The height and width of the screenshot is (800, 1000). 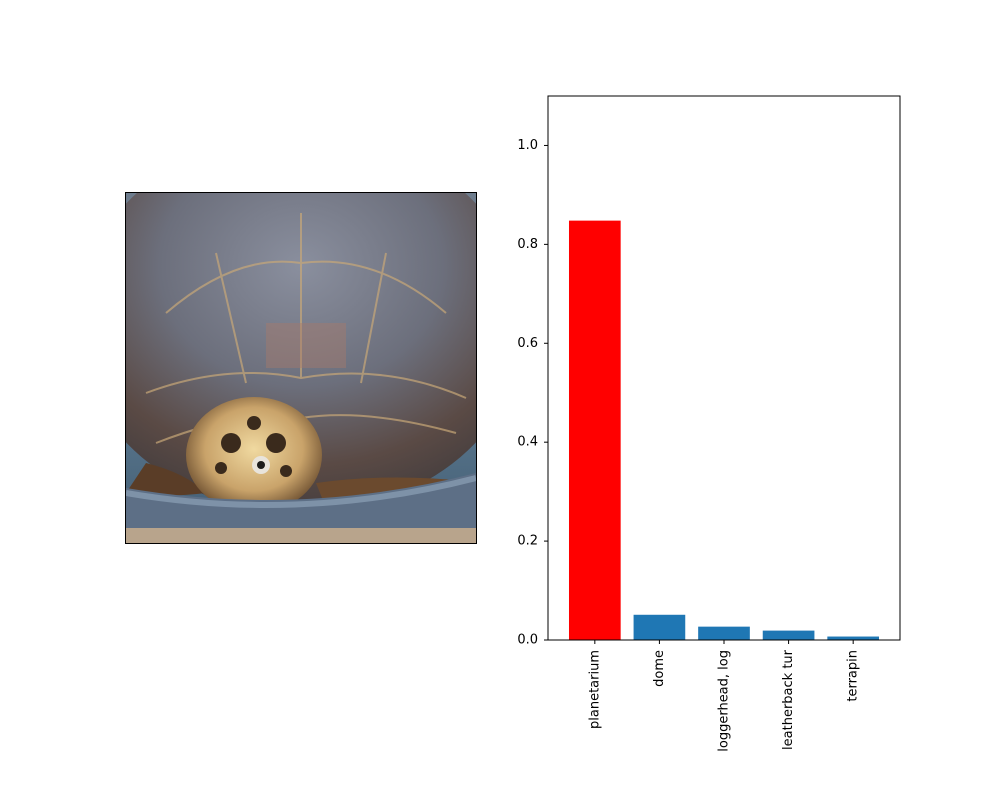 What do you see at coordinates (527, 343) in the screenshot?
I see `y-tick-label: 0.6` at bounding box center [527, 343].